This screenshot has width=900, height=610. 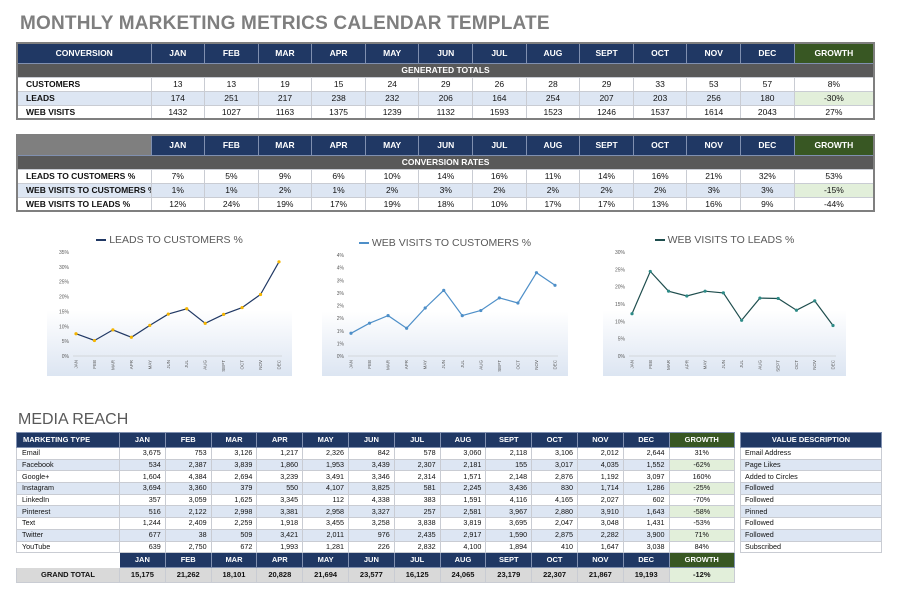 What do you see at coordinates (463, 477) in the screenshot?
I see `cell: 1,571` at bounding box center [463, 477].